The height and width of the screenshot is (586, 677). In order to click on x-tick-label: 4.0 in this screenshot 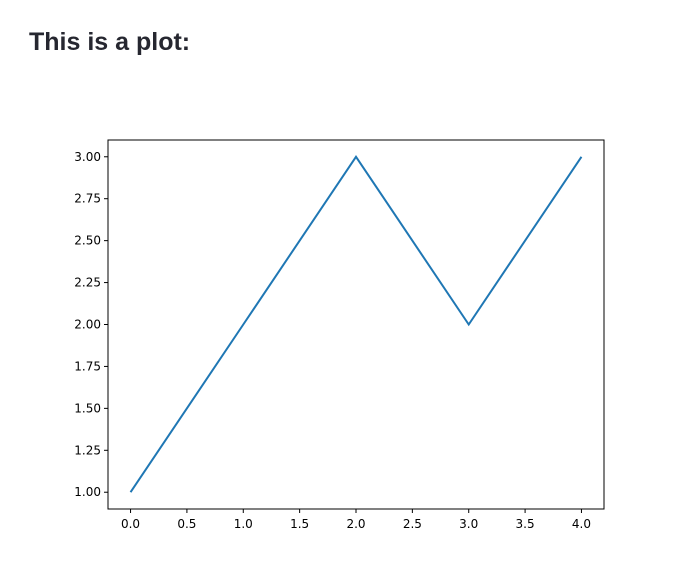, I will do `click(581, 524)`.